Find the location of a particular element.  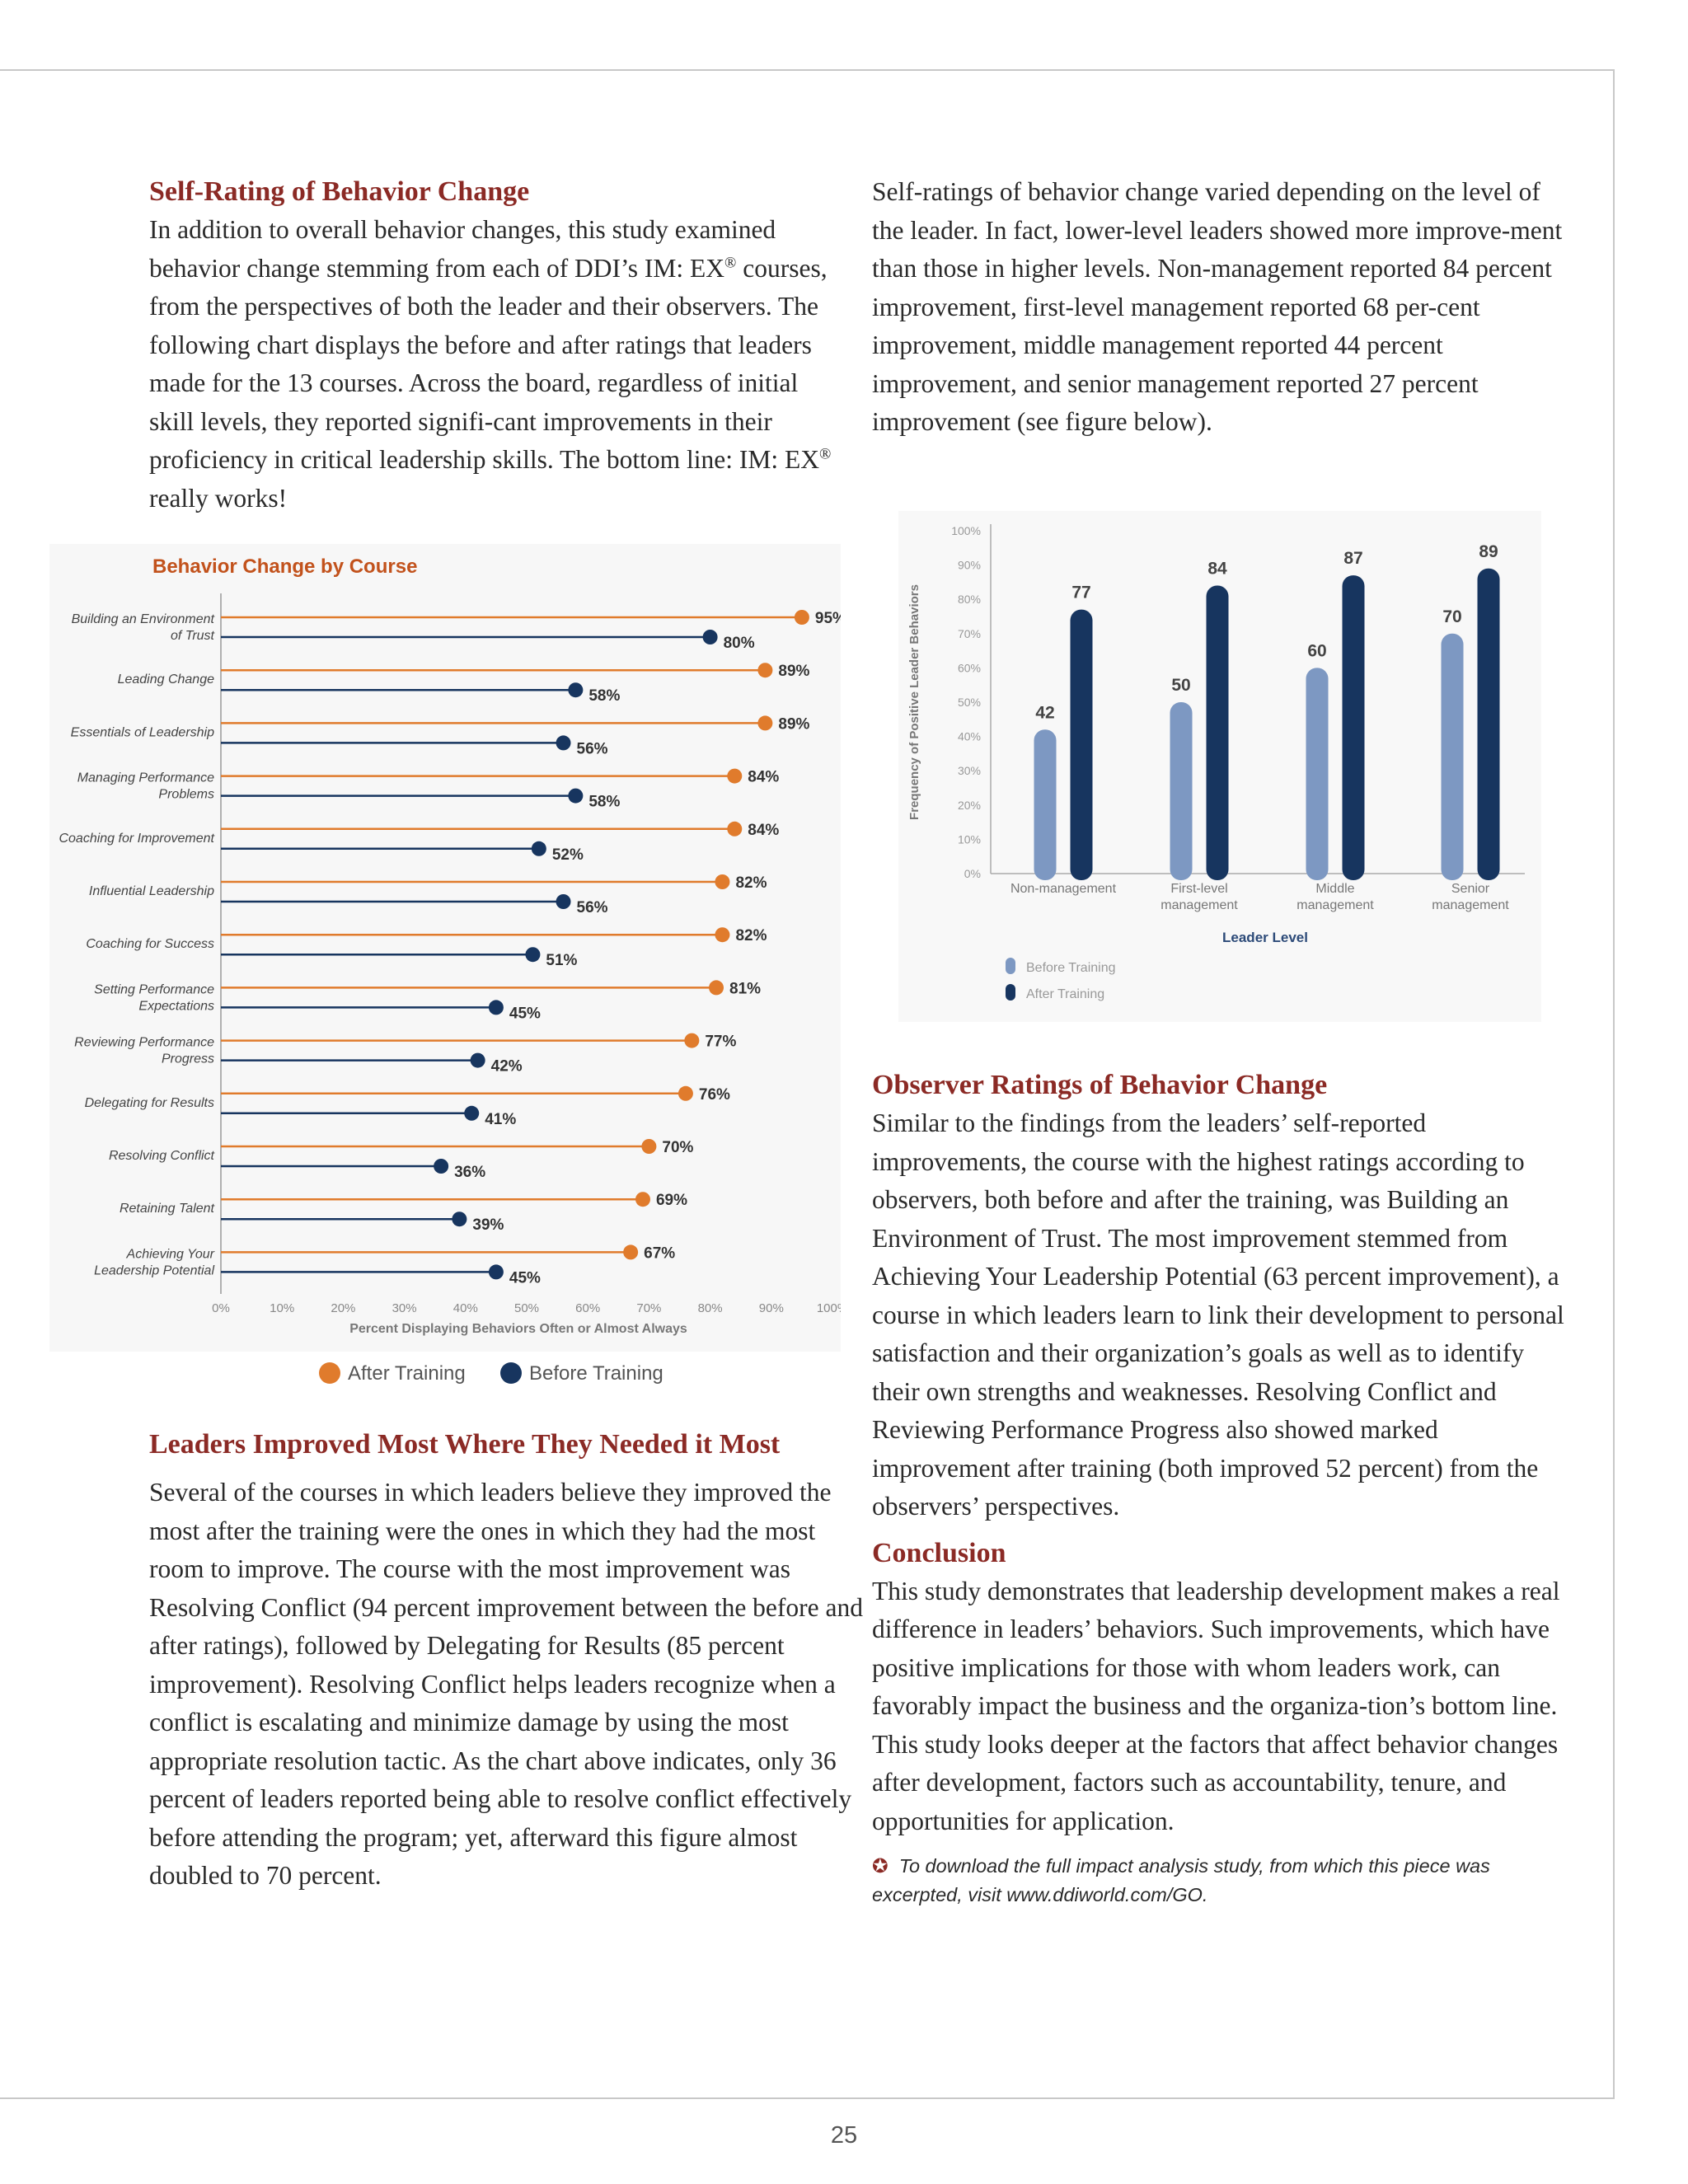

y-axis-label: Frequency of Positive Leader Behaviors is located at coordinates (914, 702).